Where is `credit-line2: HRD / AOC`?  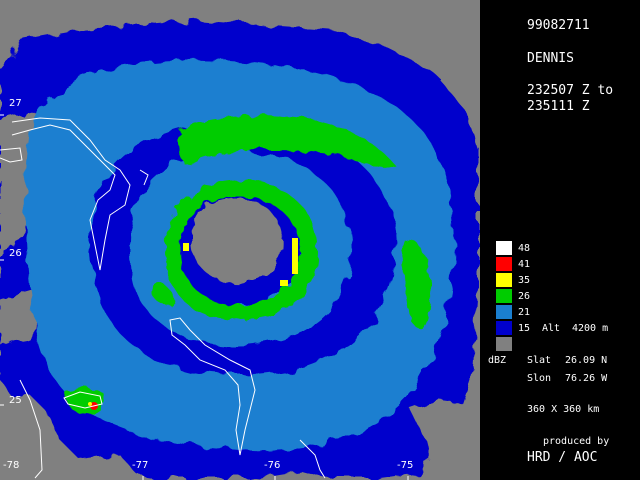 credit-line2: HRD / AOC is located at coordinates (562, 457).